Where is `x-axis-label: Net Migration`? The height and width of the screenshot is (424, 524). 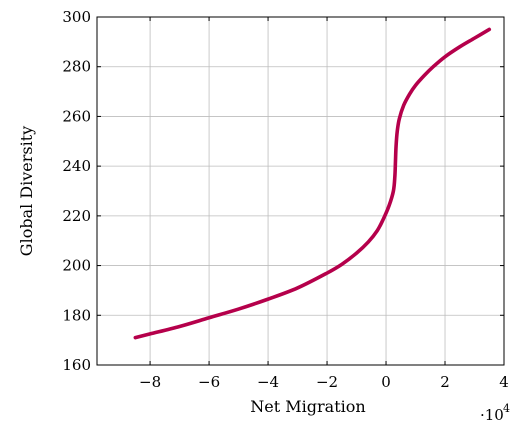 x-axis-label: Net Migration is located at coordinates (307, 406).